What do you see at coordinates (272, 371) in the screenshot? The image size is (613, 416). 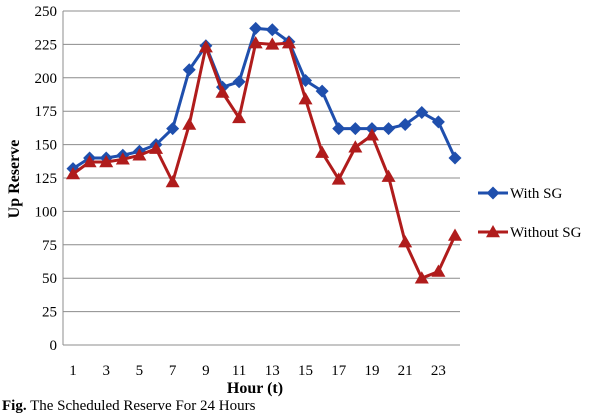 I see `x-tick-label-13: 13` at bounding box center [272, 371].